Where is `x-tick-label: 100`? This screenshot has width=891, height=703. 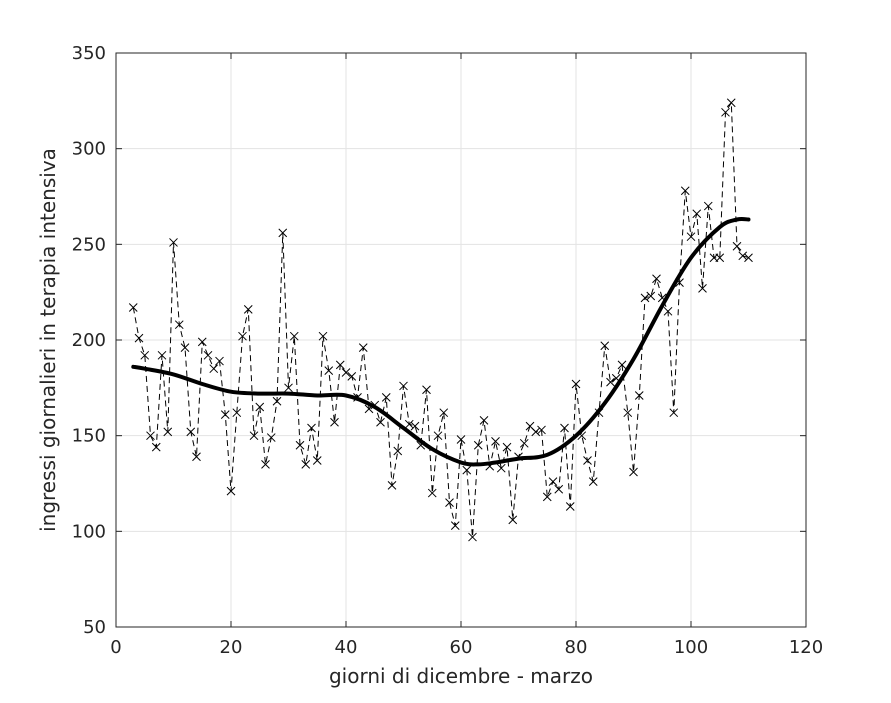
x-tick-label: 100 is located at coordinates (691, 647).